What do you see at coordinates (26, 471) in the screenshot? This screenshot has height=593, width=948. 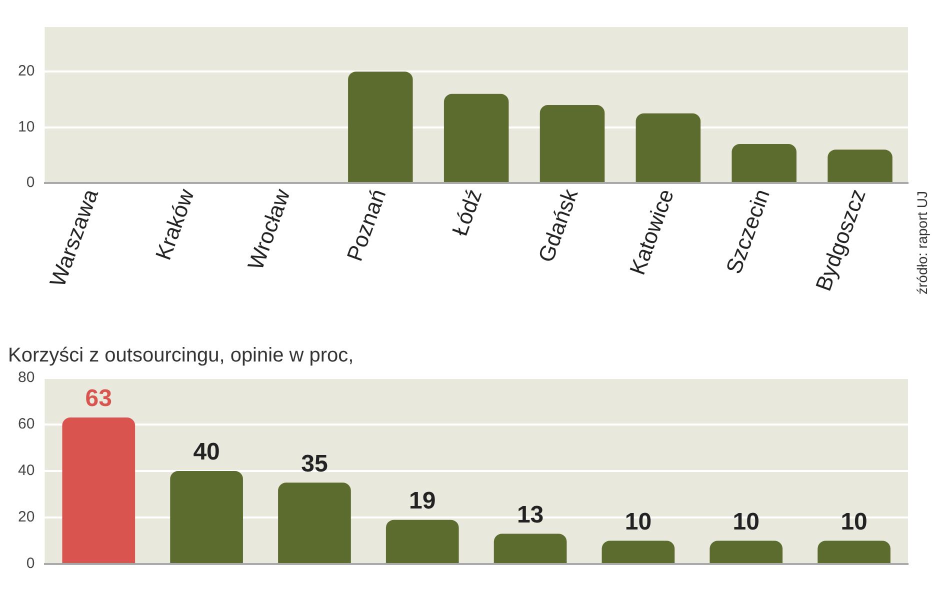 I see `y-tick-label: 40` at bounding box center [26, 471].